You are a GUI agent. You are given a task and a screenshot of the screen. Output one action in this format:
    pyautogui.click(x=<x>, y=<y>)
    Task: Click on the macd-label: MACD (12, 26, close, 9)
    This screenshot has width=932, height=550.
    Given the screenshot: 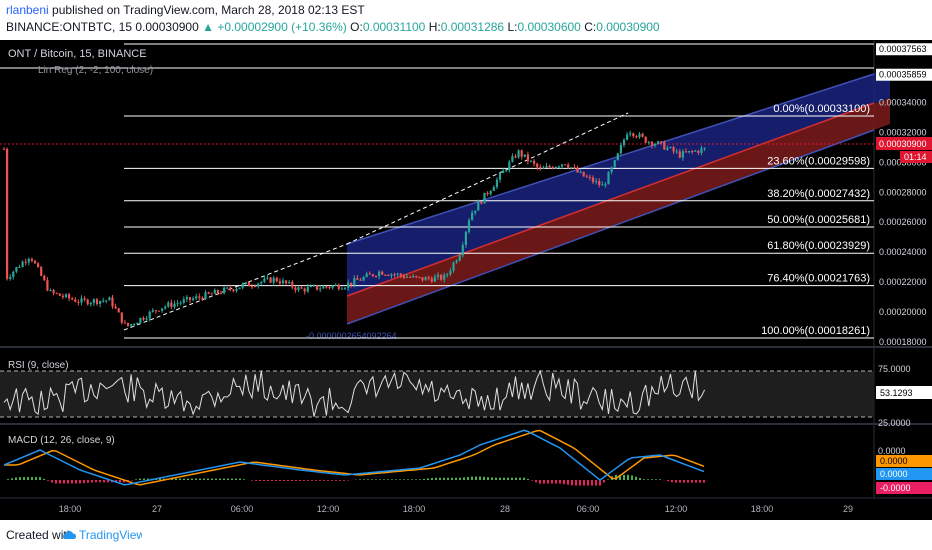 What is the action you would take?
    pyautogui.click(x=61, y=440)
    